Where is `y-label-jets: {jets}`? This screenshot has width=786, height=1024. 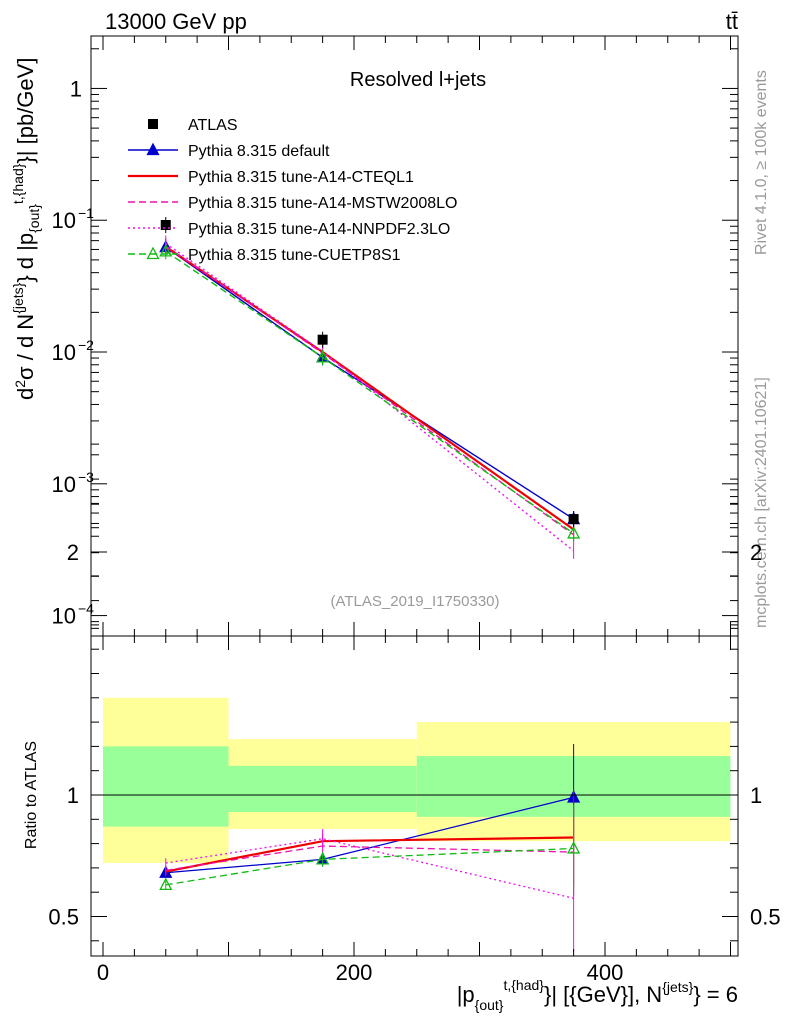
y-label-jets: {jets} is located at coordinates (18, 297).